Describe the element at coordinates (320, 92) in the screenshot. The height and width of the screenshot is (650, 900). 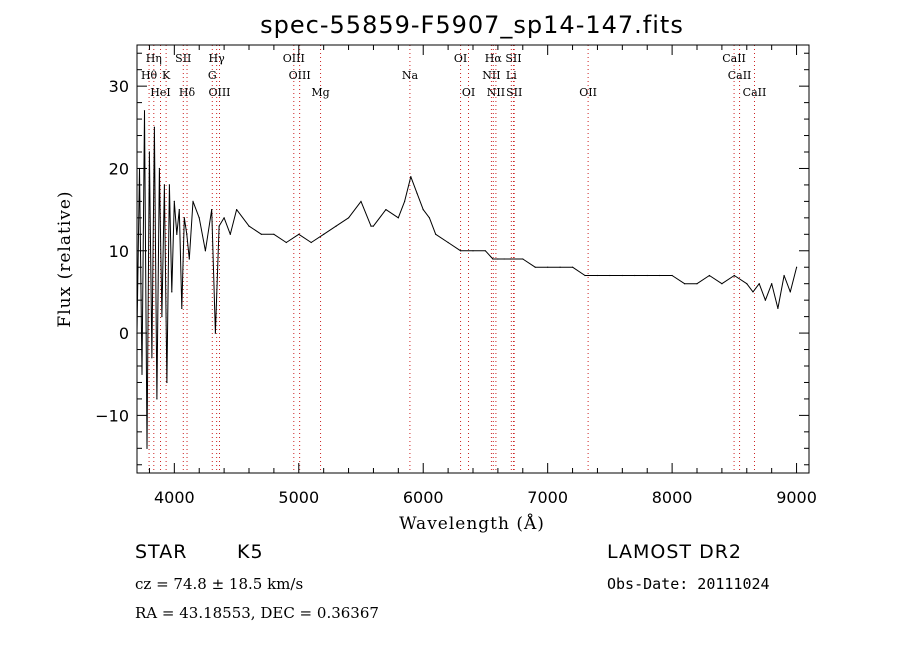
I see `line-label-19: Mg` at that location.